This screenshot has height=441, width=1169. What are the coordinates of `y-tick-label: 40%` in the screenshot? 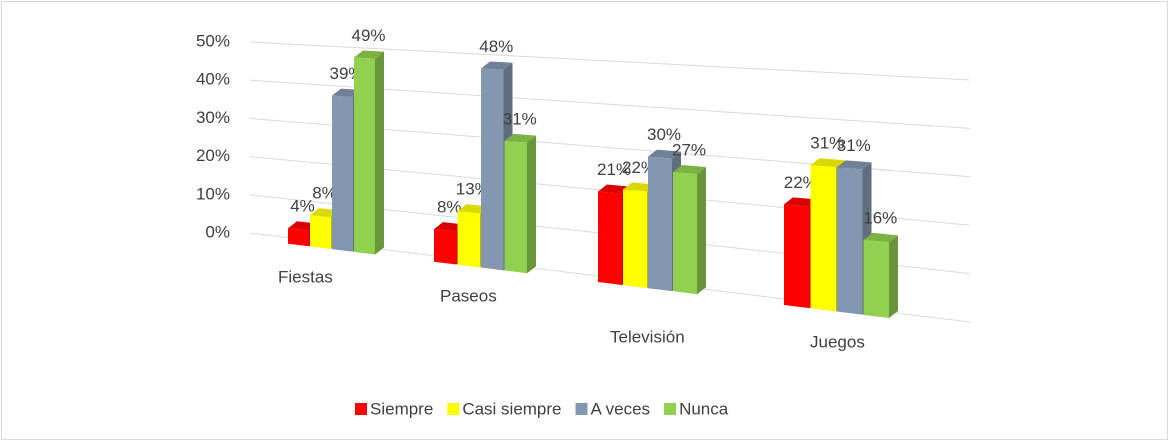 It's located at (213, 79).